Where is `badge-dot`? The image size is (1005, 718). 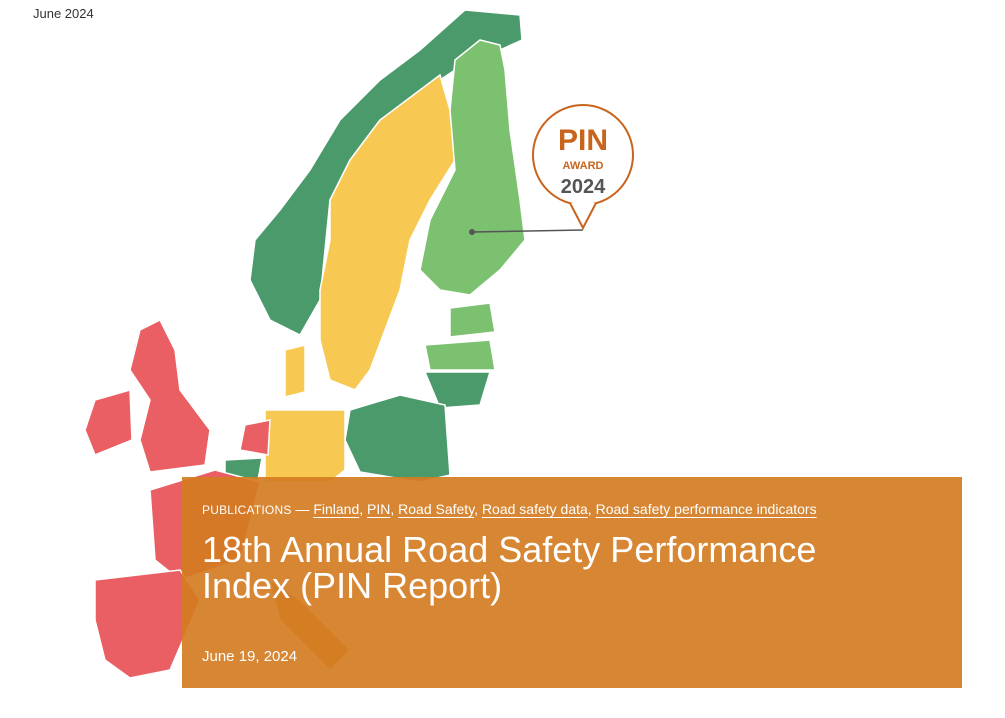
badge-dot is located at coordinates (472, 232).